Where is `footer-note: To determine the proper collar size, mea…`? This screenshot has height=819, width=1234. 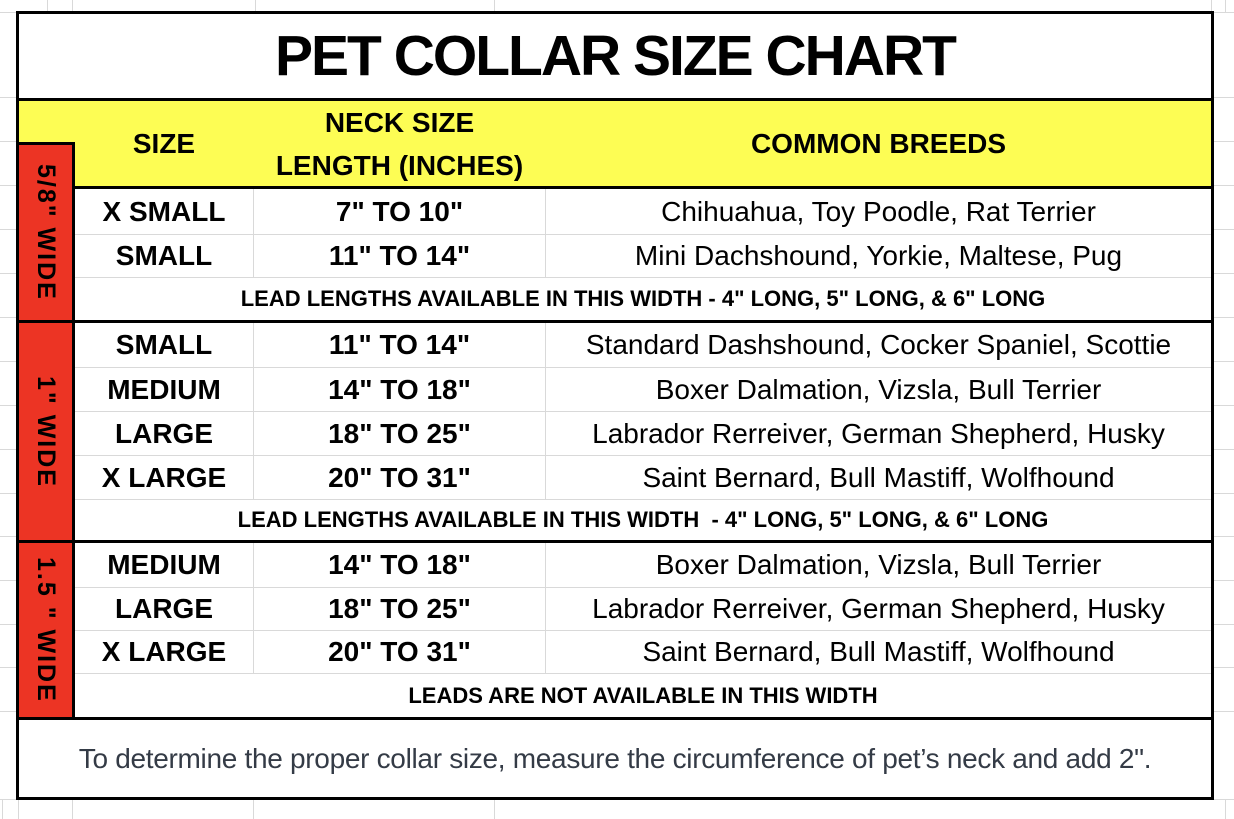
footer-note: To determine the proper collar size, mea… is located at coordinates (615, 758).